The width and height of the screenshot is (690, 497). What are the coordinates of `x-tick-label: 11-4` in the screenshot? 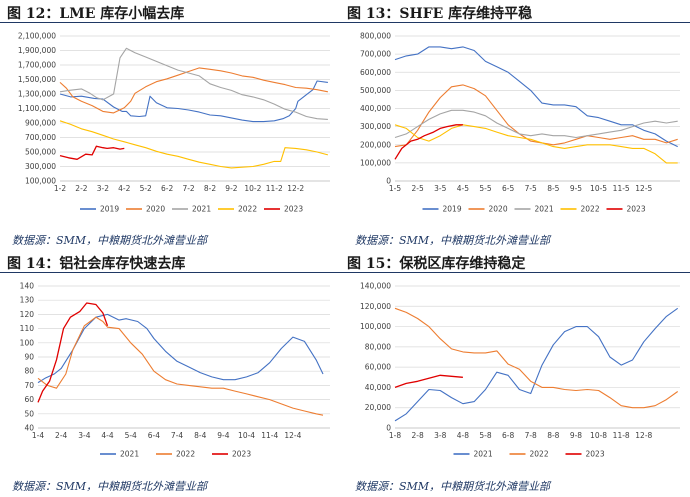 It's located at (269, 435).